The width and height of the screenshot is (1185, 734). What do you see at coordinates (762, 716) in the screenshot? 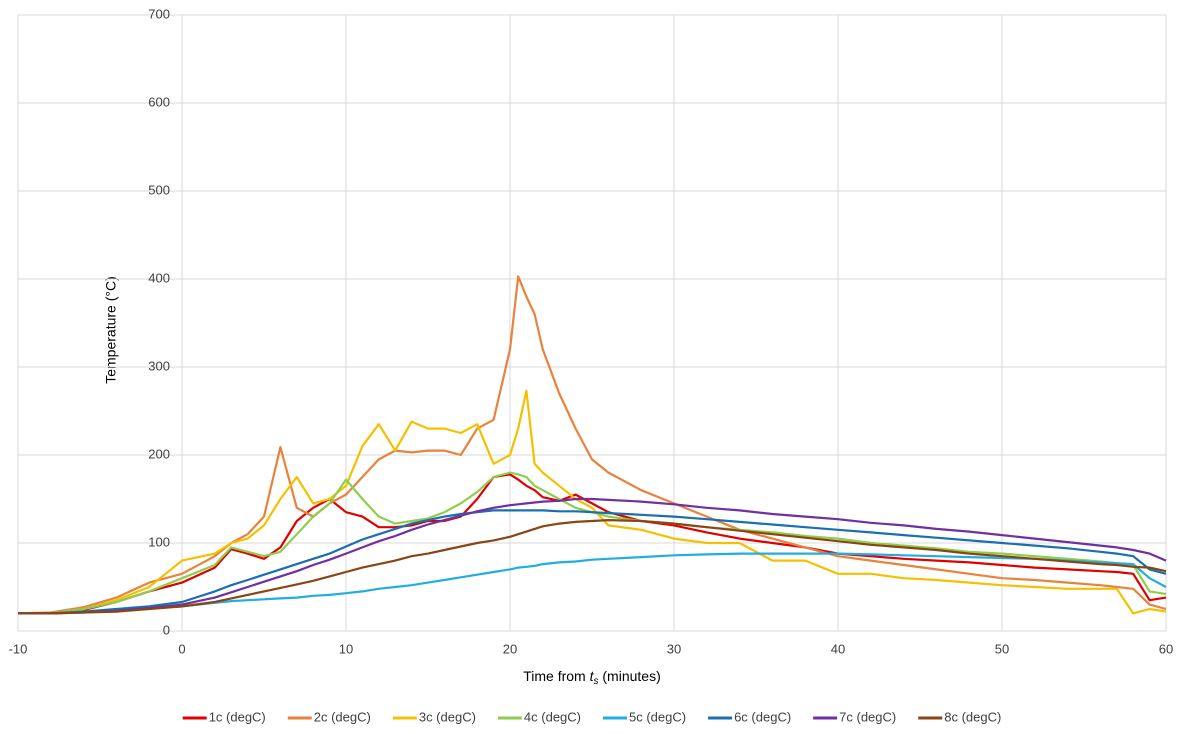
I see `legend-label: 6c (degC)` at bounding box center [762, 716].